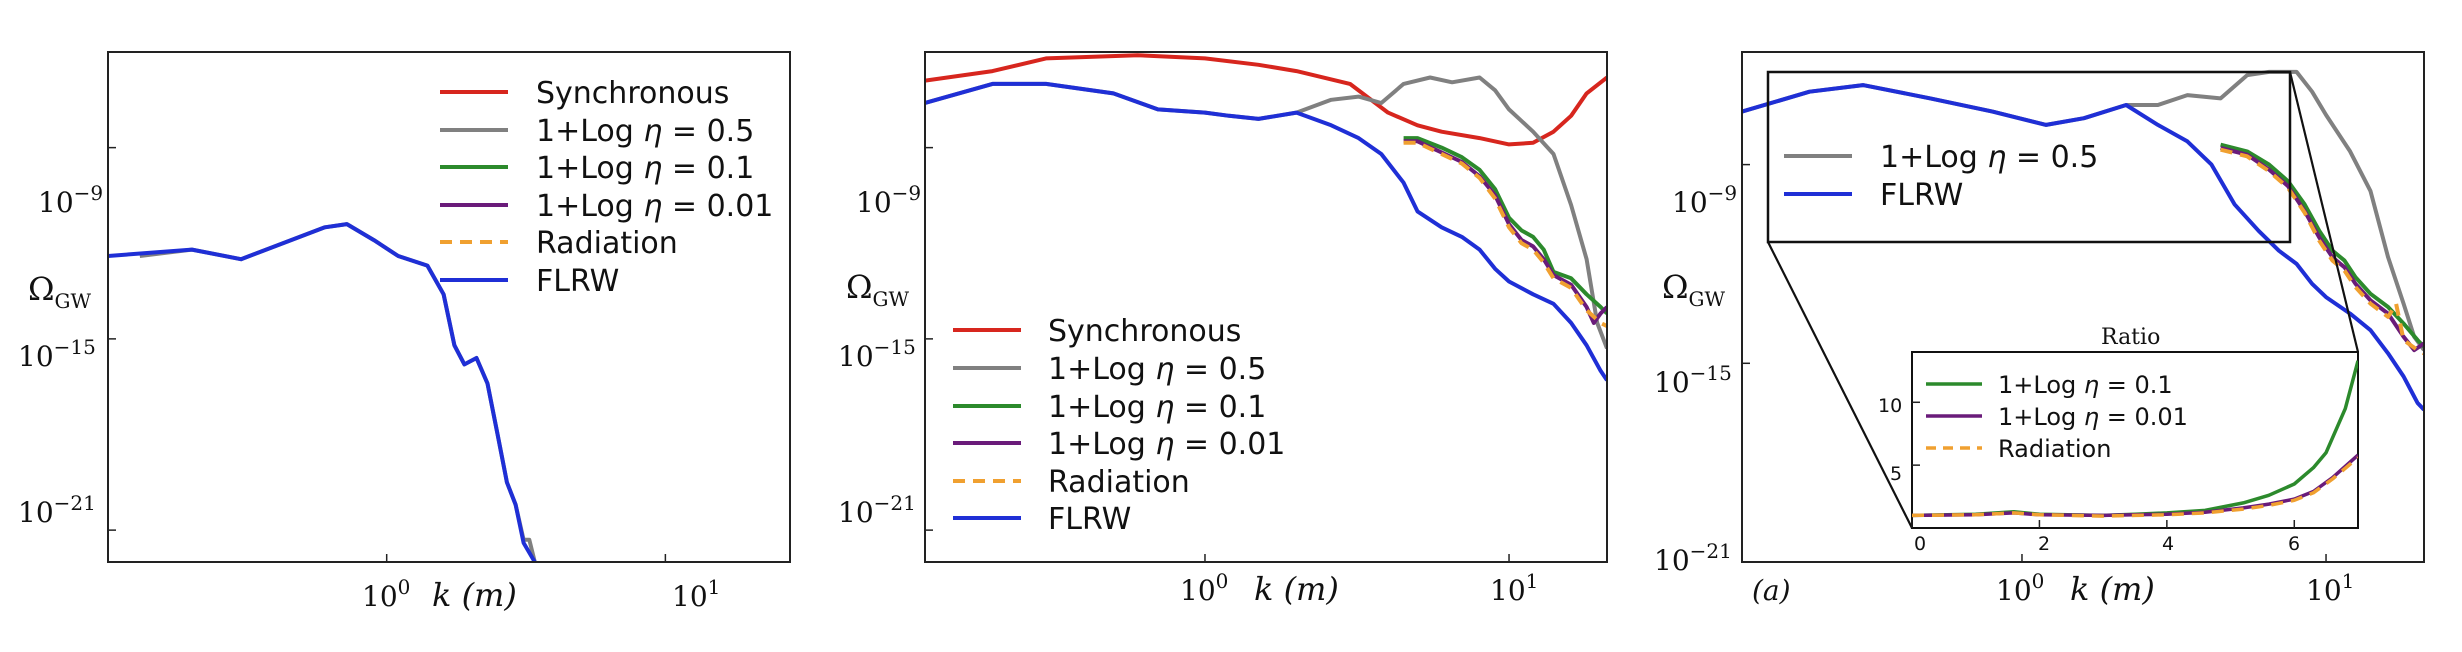 The height and width of the screenshot is (652, 2462). What do you see at coordinates (1920, 544) in the screenshot?
I see `inset-xtick-label: 0` at bounding box center [1920, 544].